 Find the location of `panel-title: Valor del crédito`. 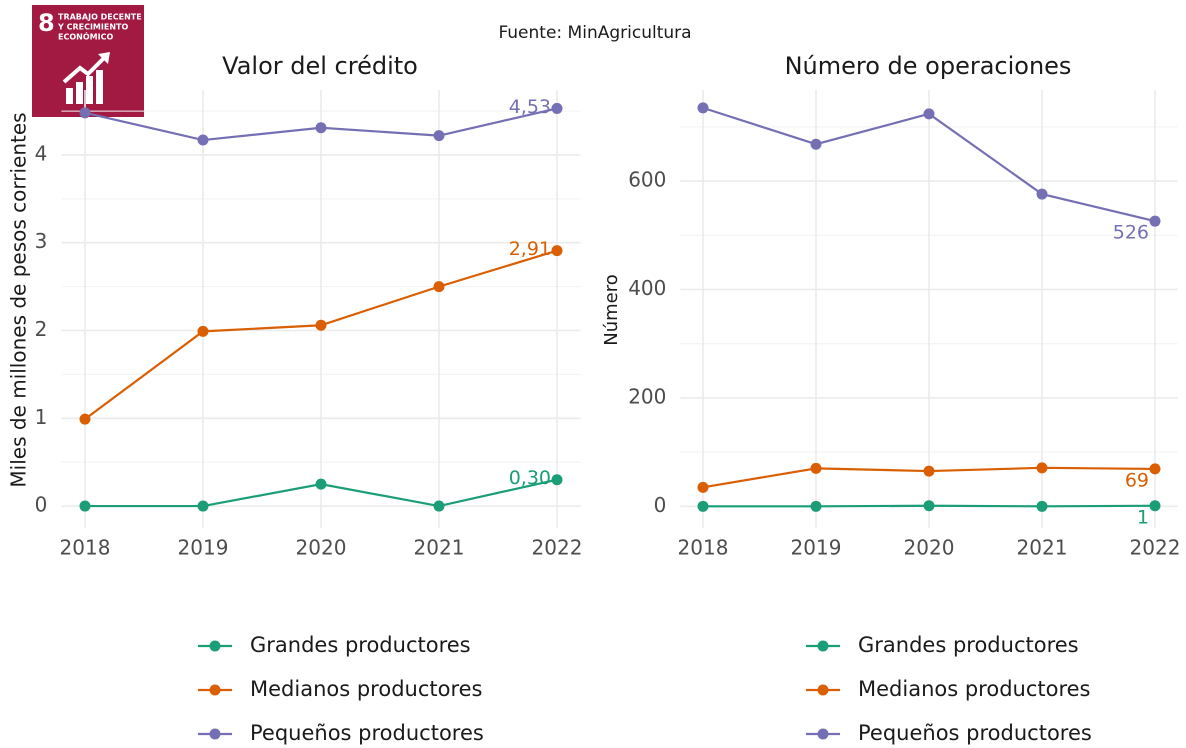

panel-title: Valor del crédito is located at coordinates (320, 66).